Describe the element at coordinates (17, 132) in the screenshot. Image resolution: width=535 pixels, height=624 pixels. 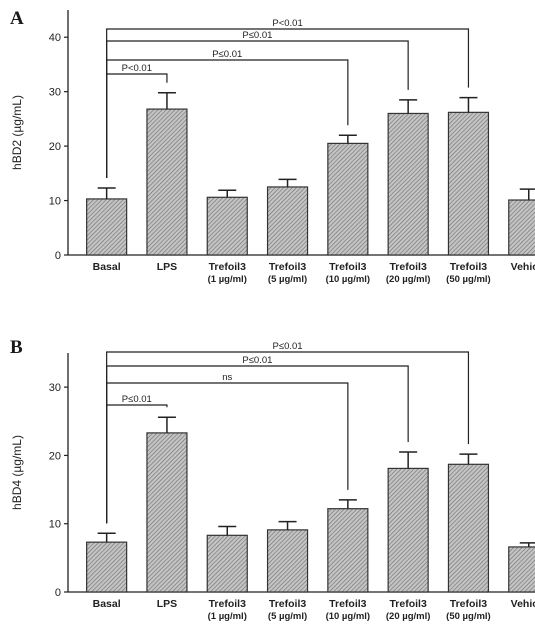
I see `y-axis-title: hBD2 (µg/mL)` at that location.